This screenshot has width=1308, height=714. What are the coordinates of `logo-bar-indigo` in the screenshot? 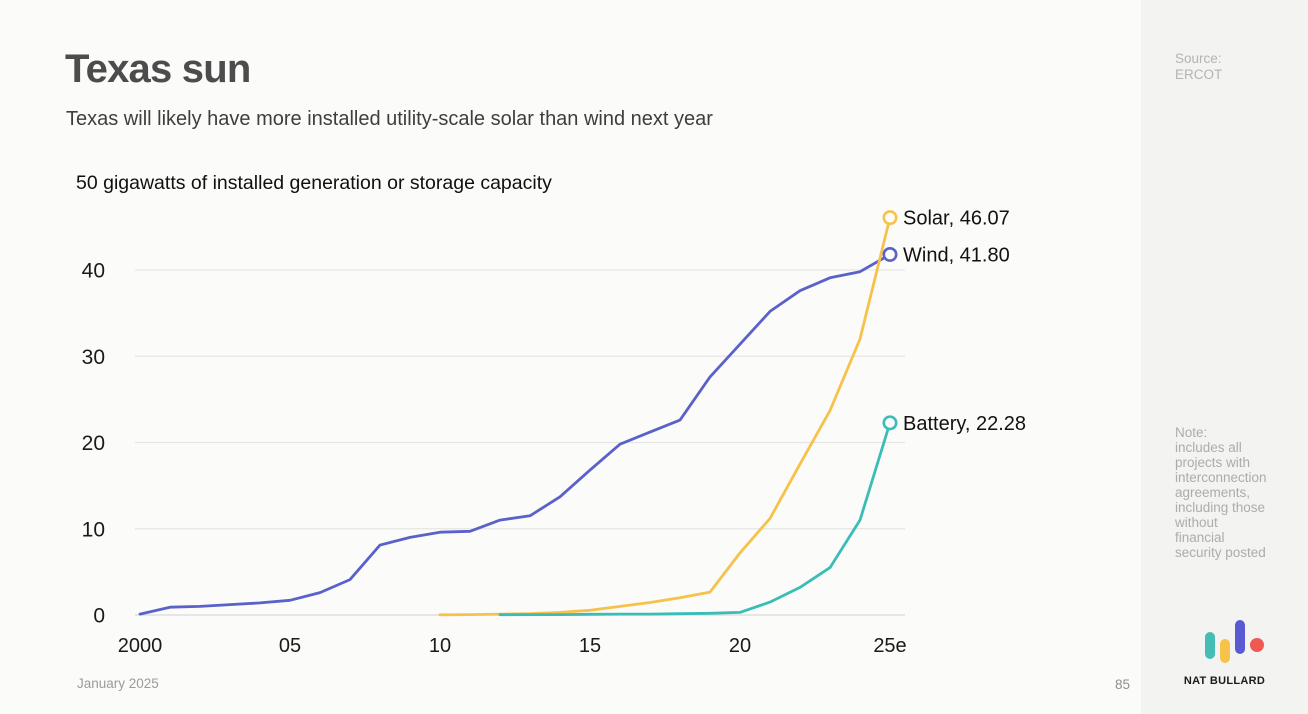 It's located at (1240, 637).